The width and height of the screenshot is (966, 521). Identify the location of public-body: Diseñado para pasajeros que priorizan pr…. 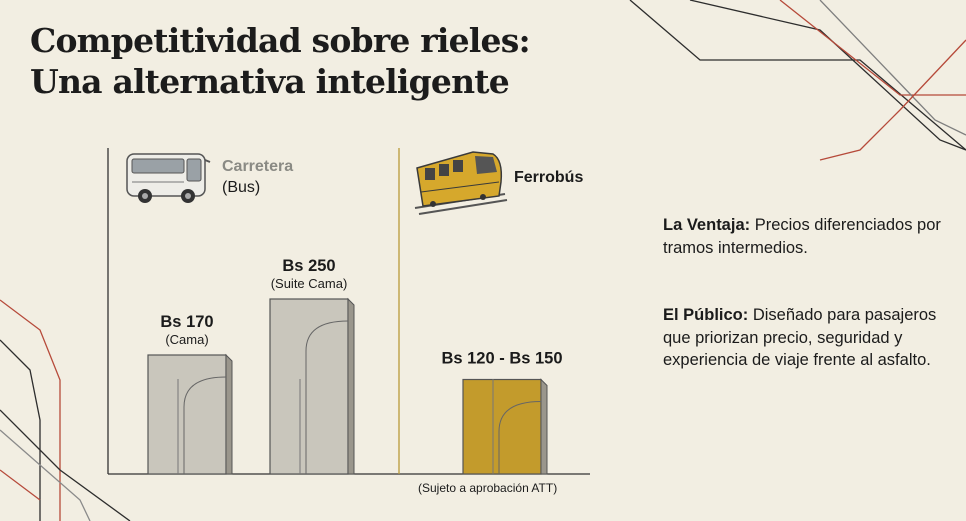
(800, 337).